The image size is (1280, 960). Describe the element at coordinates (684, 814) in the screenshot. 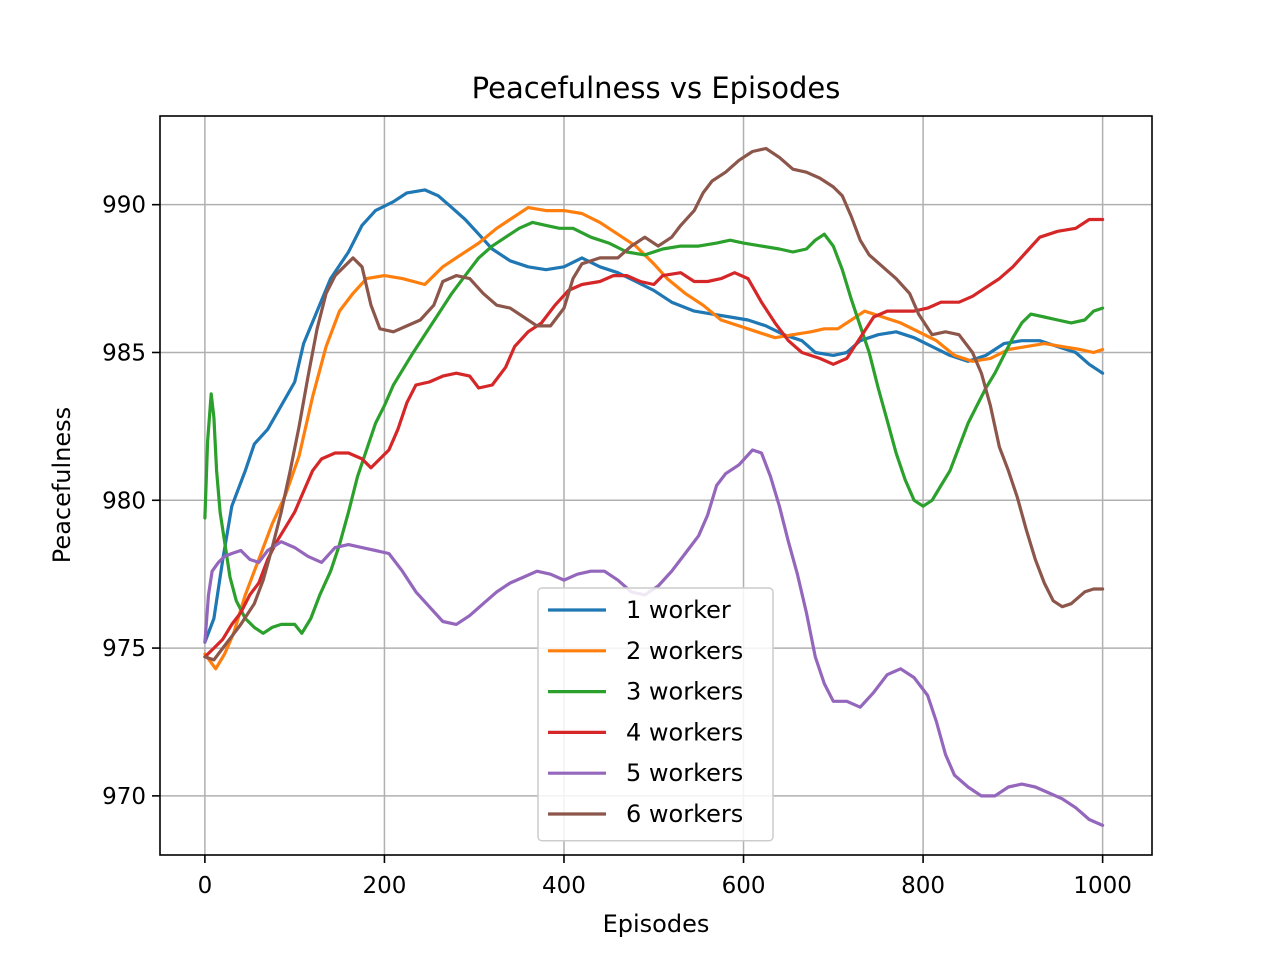

I see `legend-label: 6 workers` at that location.